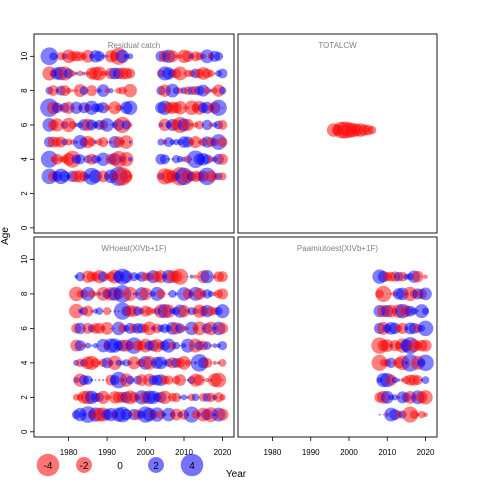  I want to click on panel-title: Residual catch, so click(134, 45).